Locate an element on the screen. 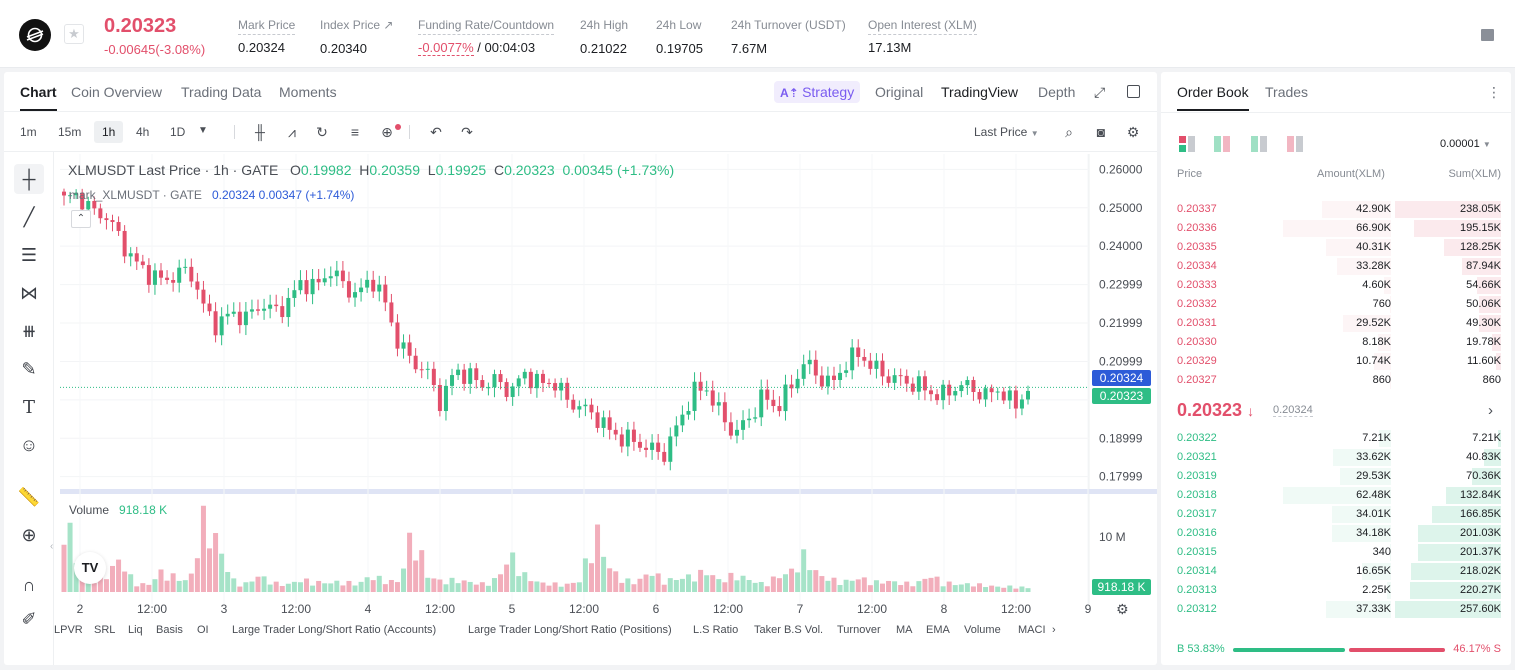 This screenshot has height=670, width=1515. ask-row: 0.20335 40.31K 128.25K is located at coordinates (1339, 247).